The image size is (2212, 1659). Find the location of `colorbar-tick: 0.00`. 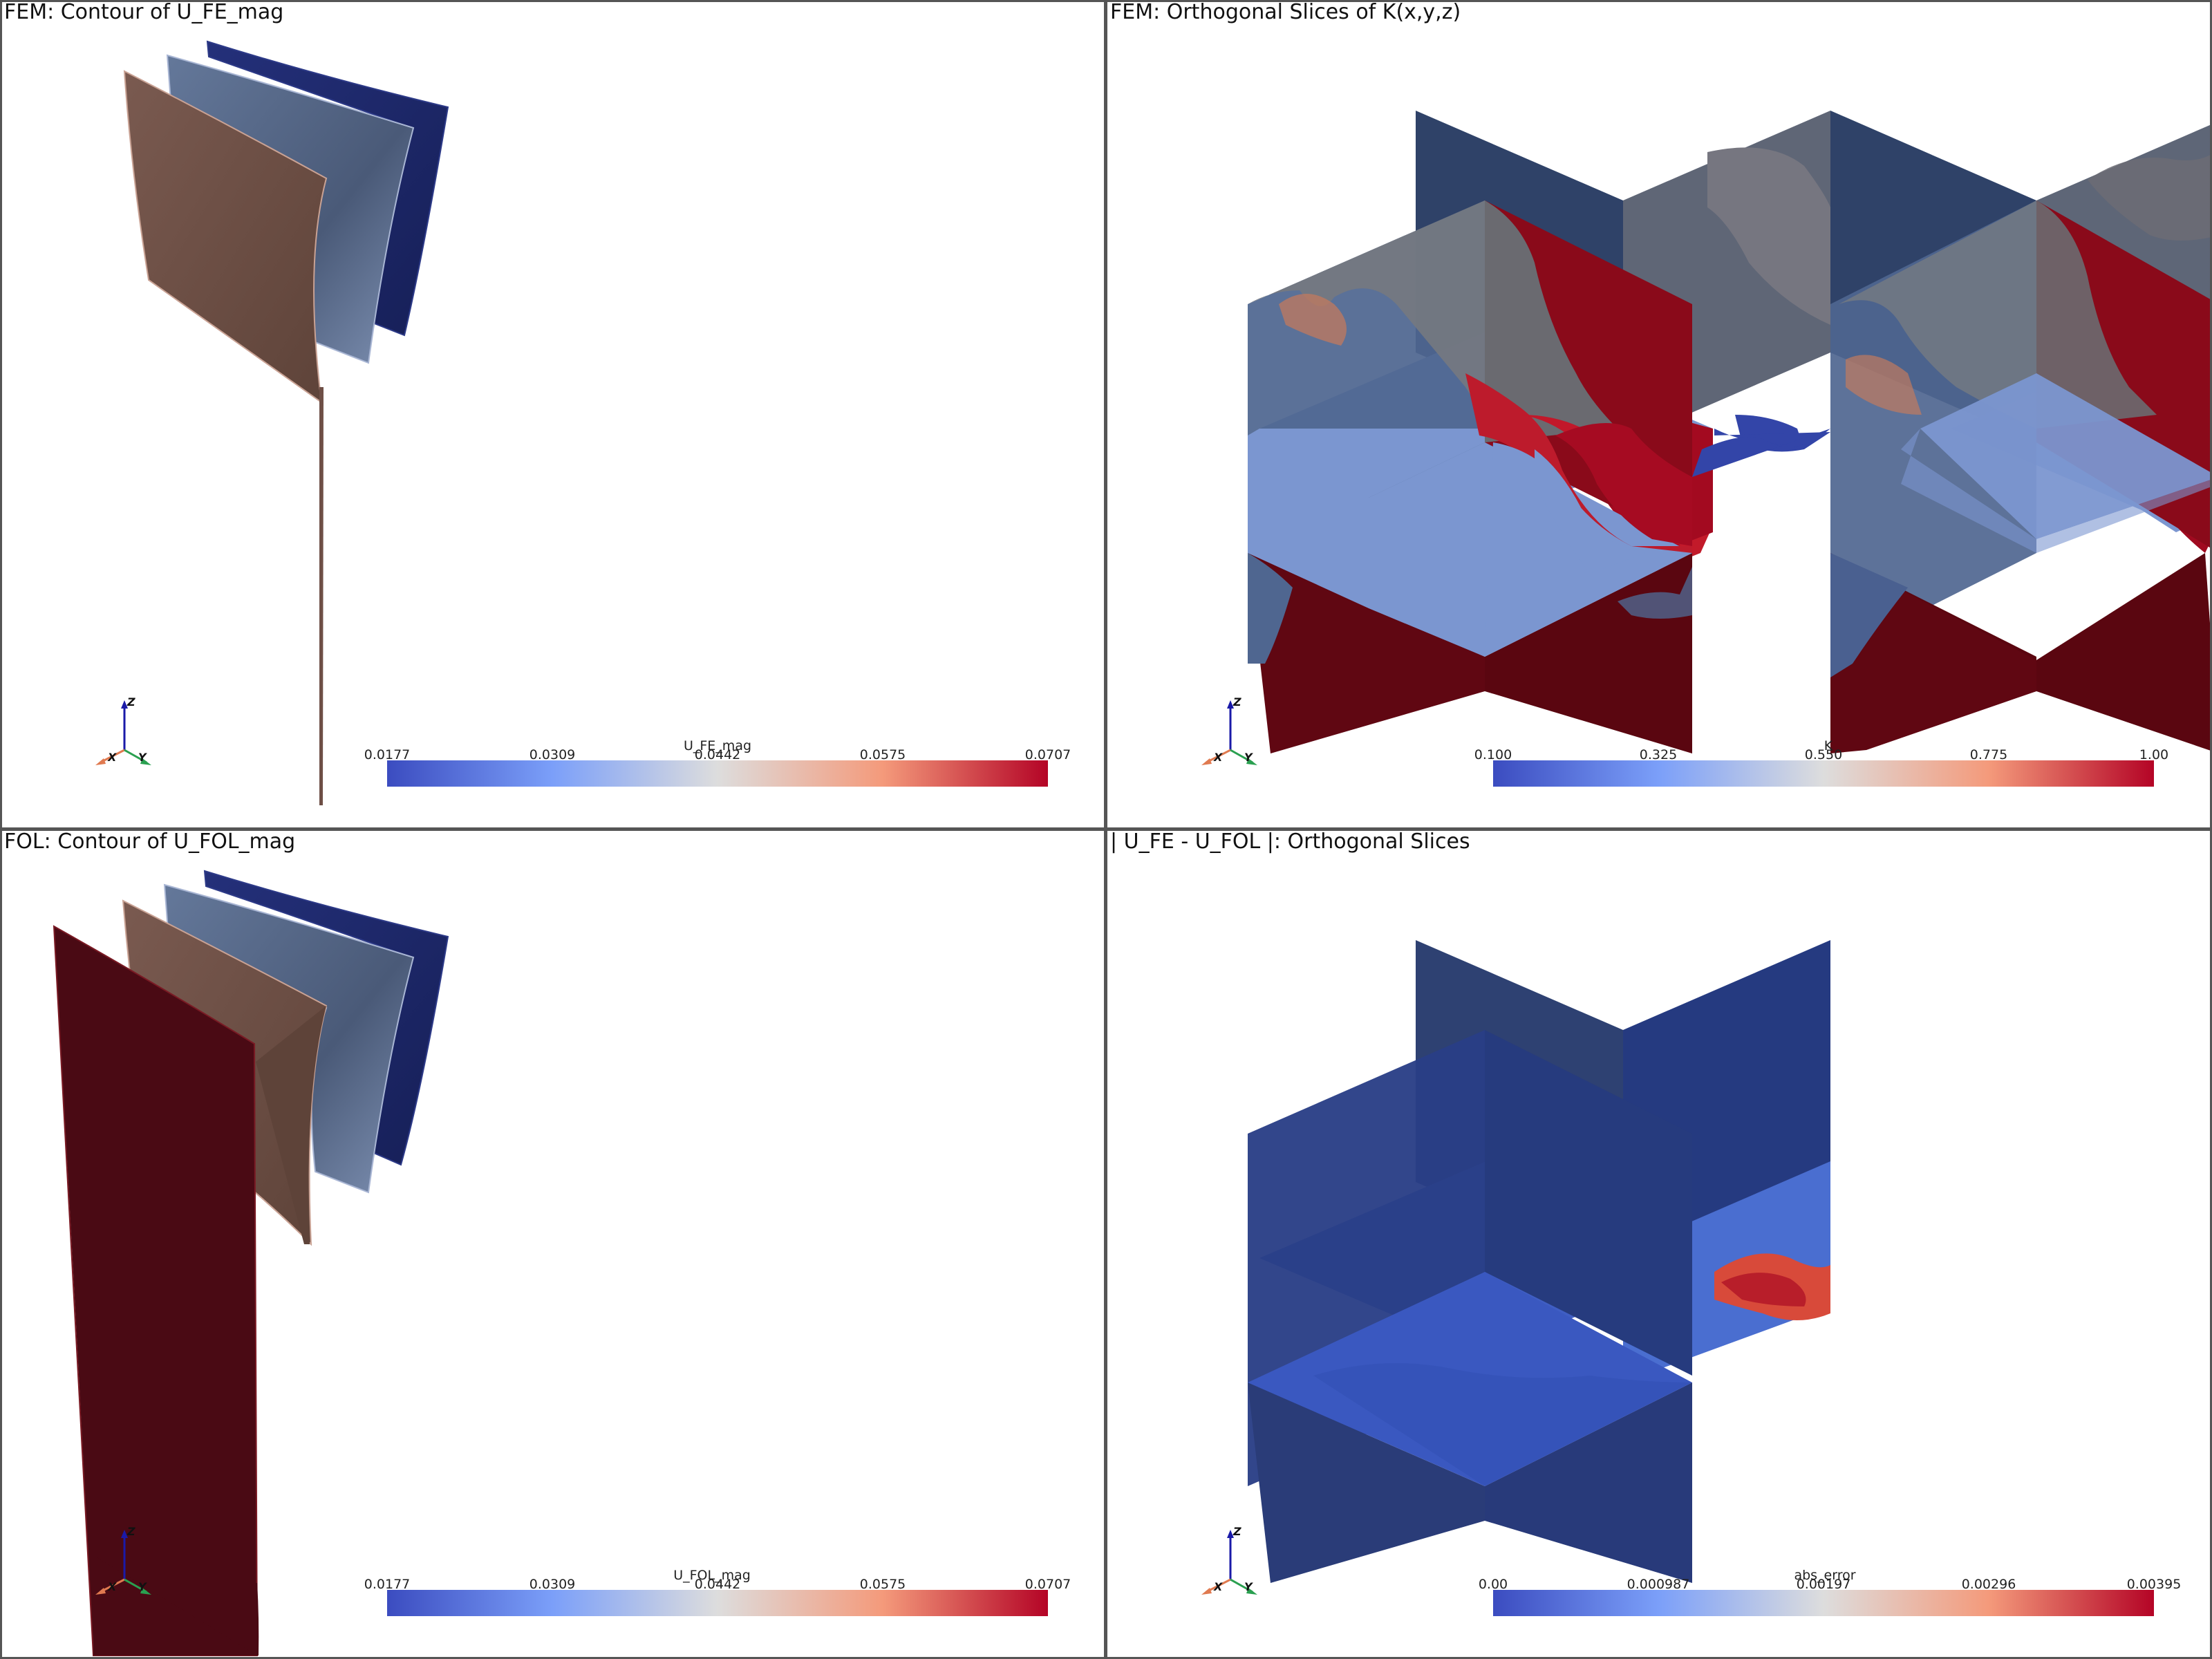

colorbar-tick: 0.00 is located at coordinates (1493, 1584).